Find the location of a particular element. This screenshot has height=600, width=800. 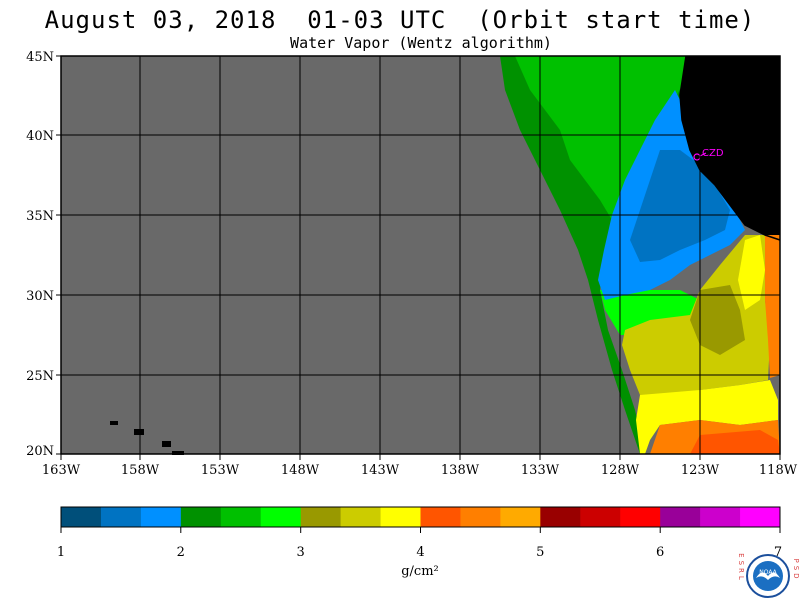

colorbar-label: 3 is located at coordinates (301, 552).